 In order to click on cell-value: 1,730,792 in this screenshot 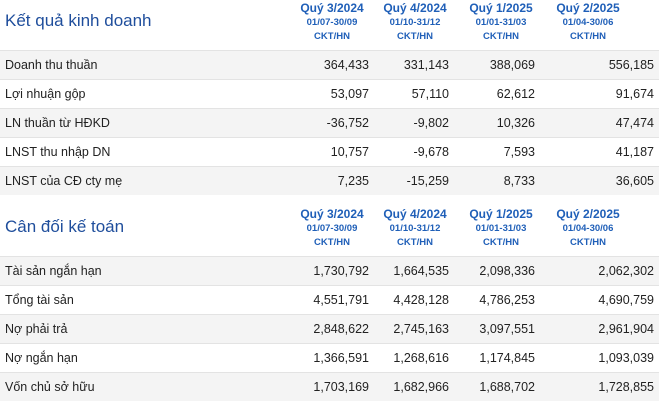, I will do `click(341, 271)`.